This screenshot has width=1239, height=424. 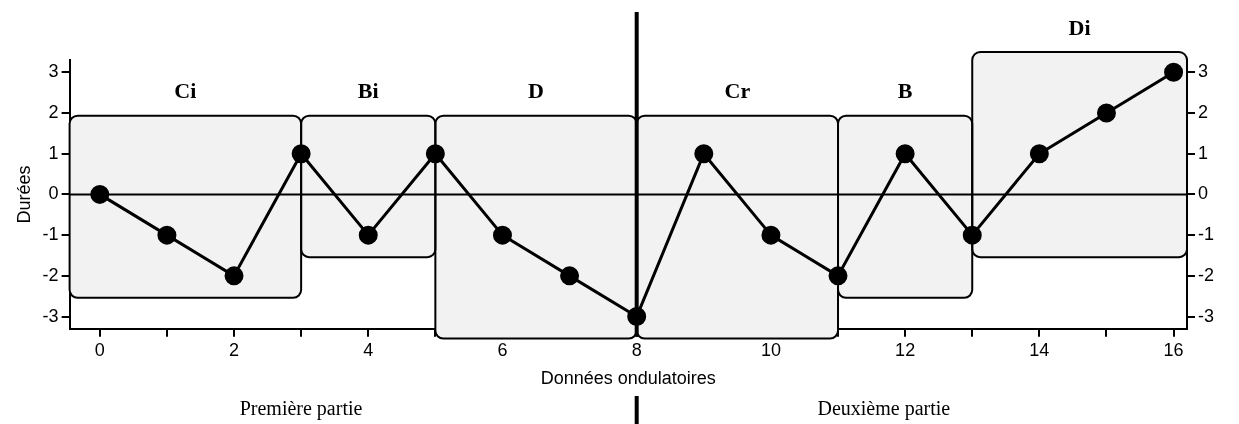 I want to click on x-tick-label: 12, so click(x=905, y=349).